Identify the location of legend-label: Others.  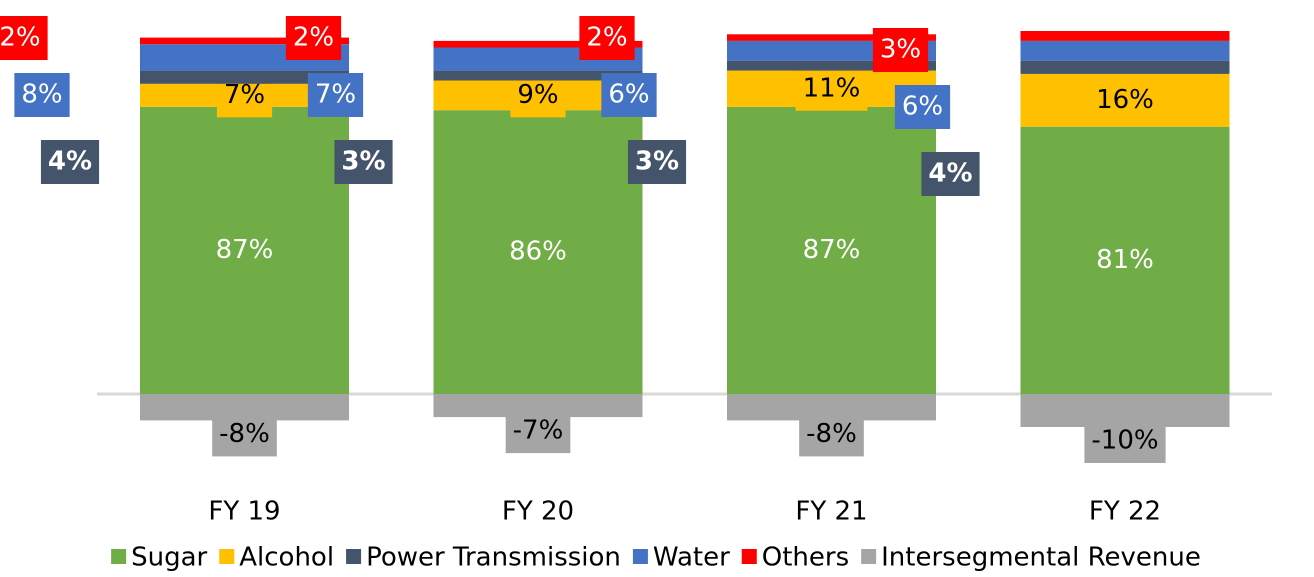
(805, 558).